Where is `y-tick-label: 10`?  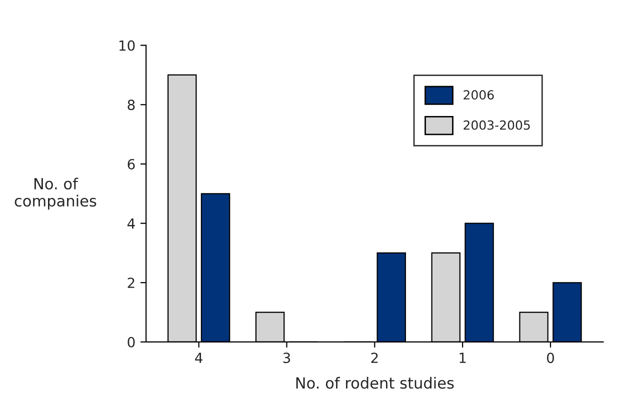 y-tick-label: 10 is located at coordinates (127, 45).